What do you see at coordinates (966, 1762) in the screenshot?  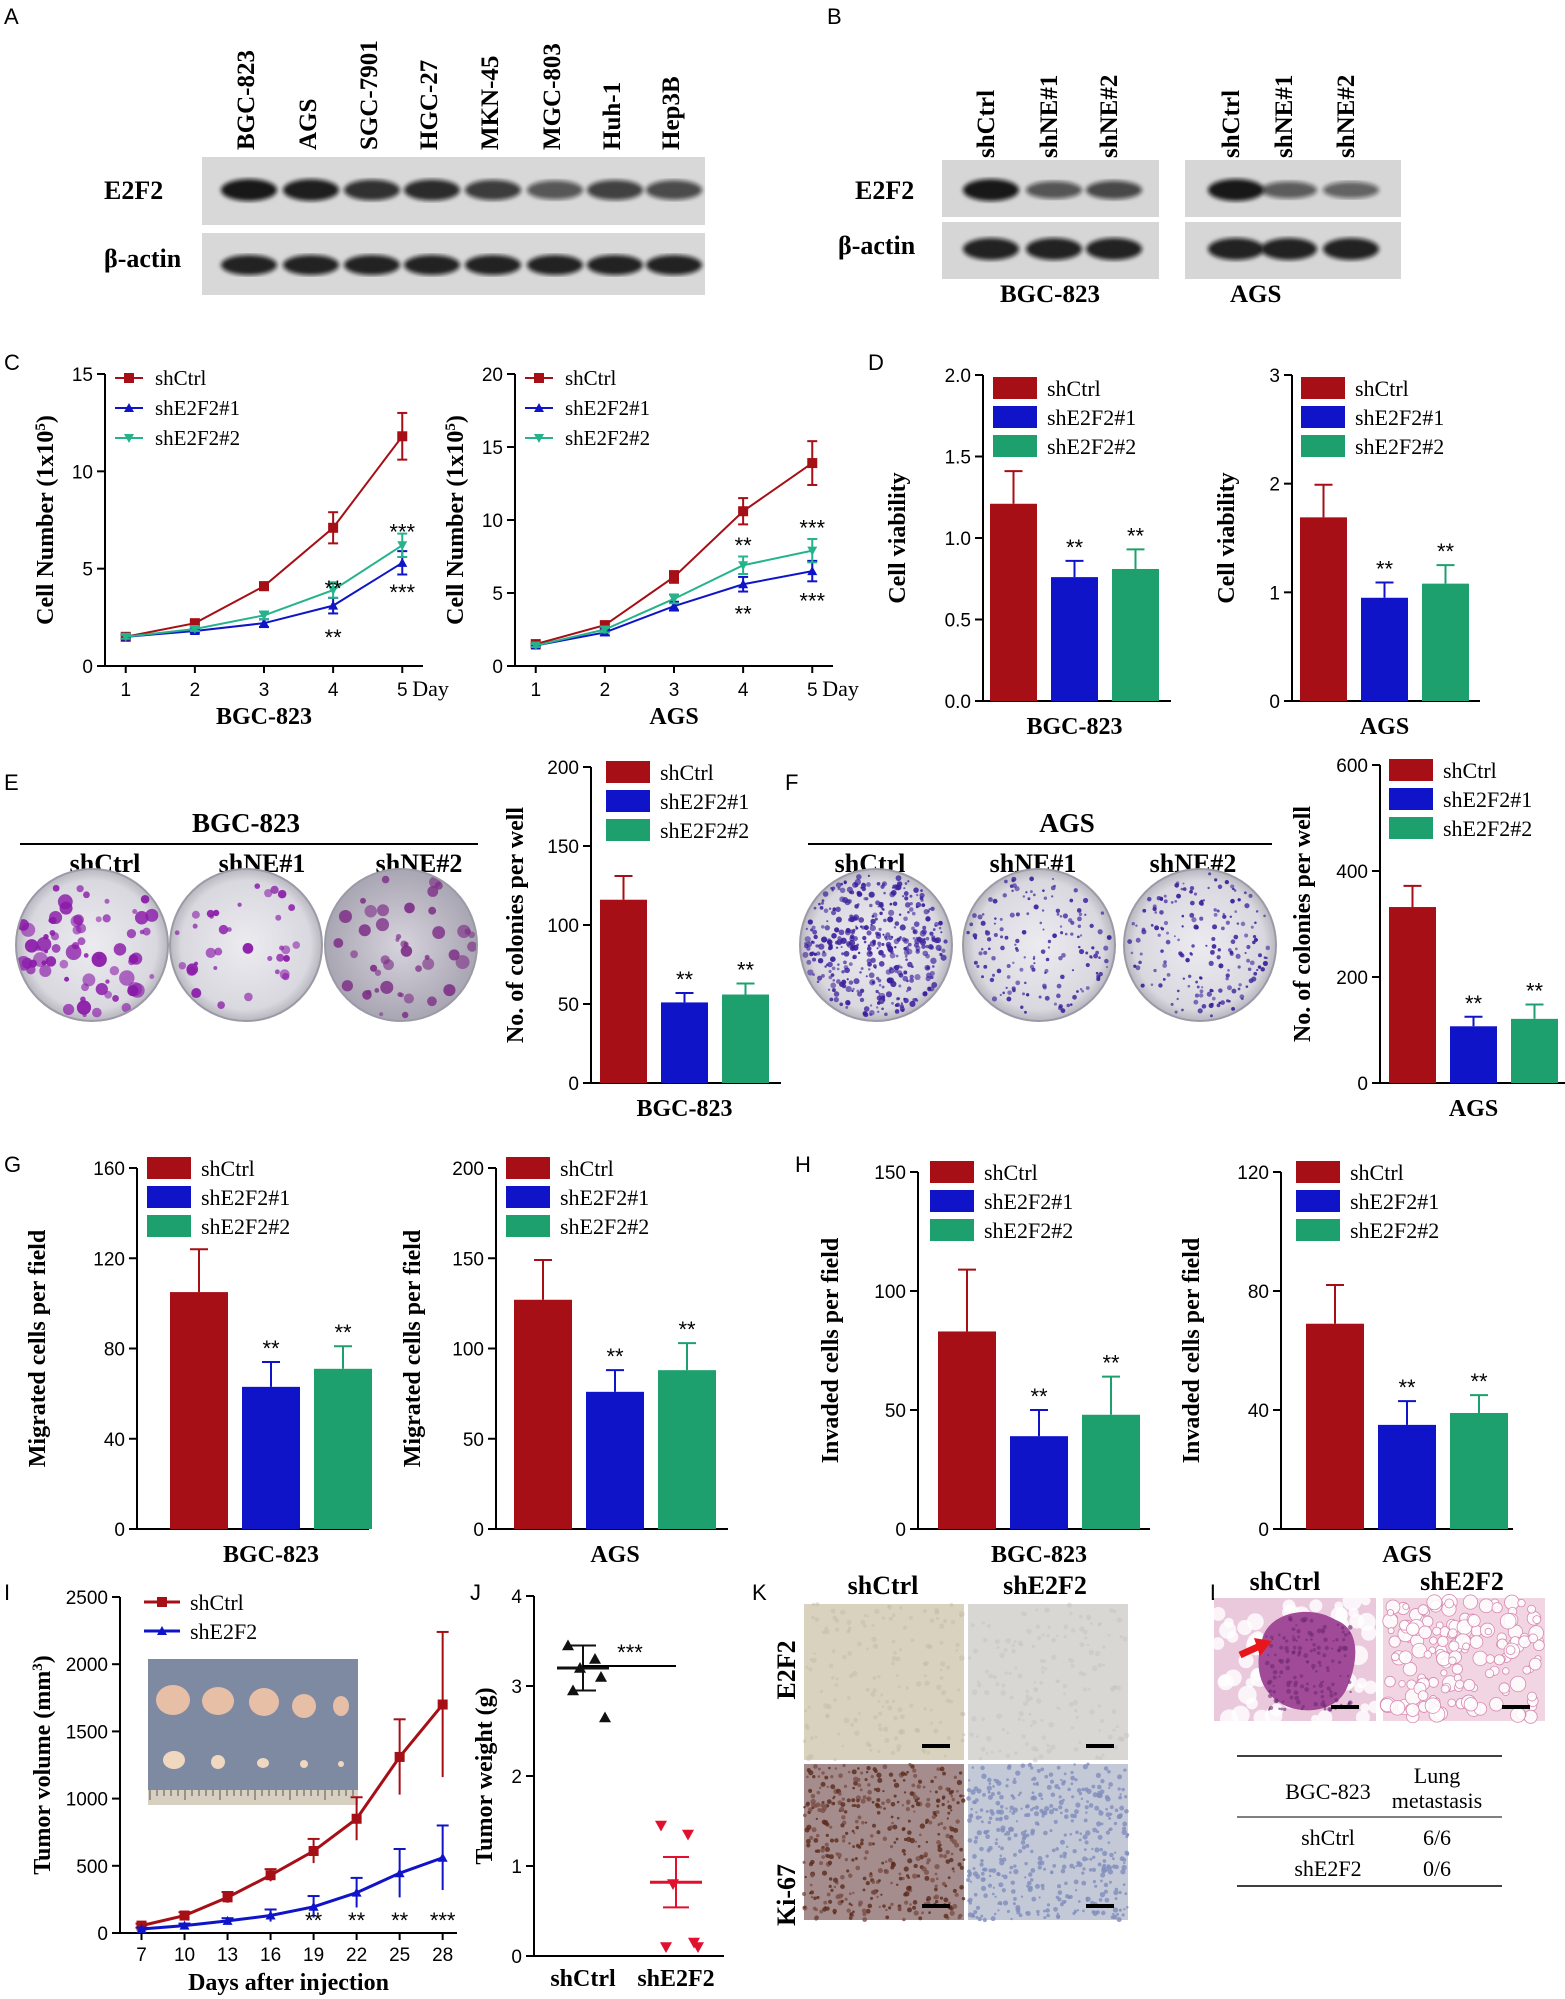 I see `ihc-images` at bounding box center [966, 1762].